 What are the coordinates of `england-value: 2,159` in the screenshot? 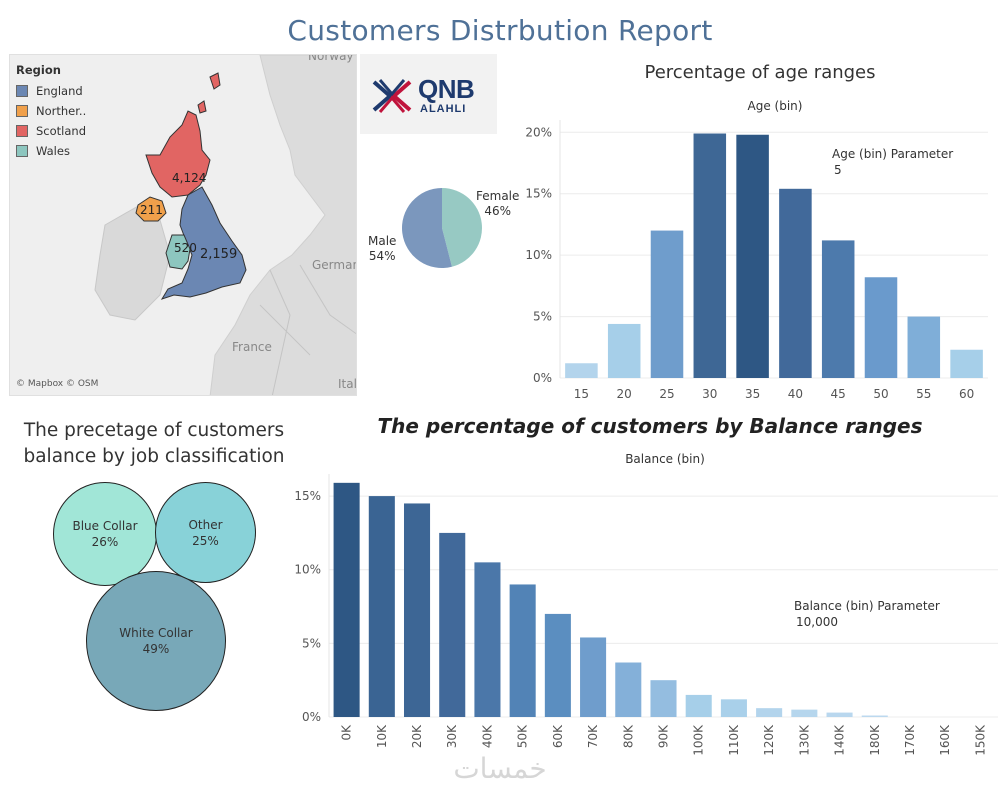 It's located at (219, 254).